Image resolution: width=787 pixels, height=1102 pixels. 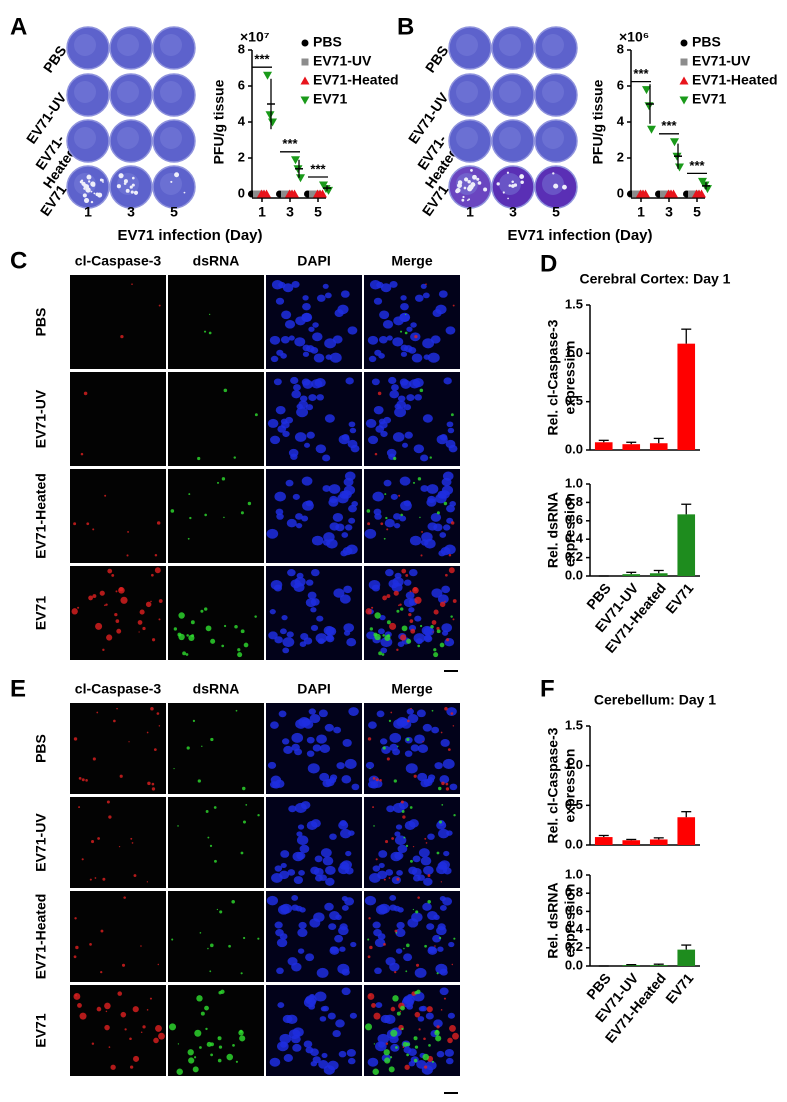 What do you see at coordinates (574, 964) in the screenshot?
I see `y-tick-label: 0.0` at bounding box center [574, 964].